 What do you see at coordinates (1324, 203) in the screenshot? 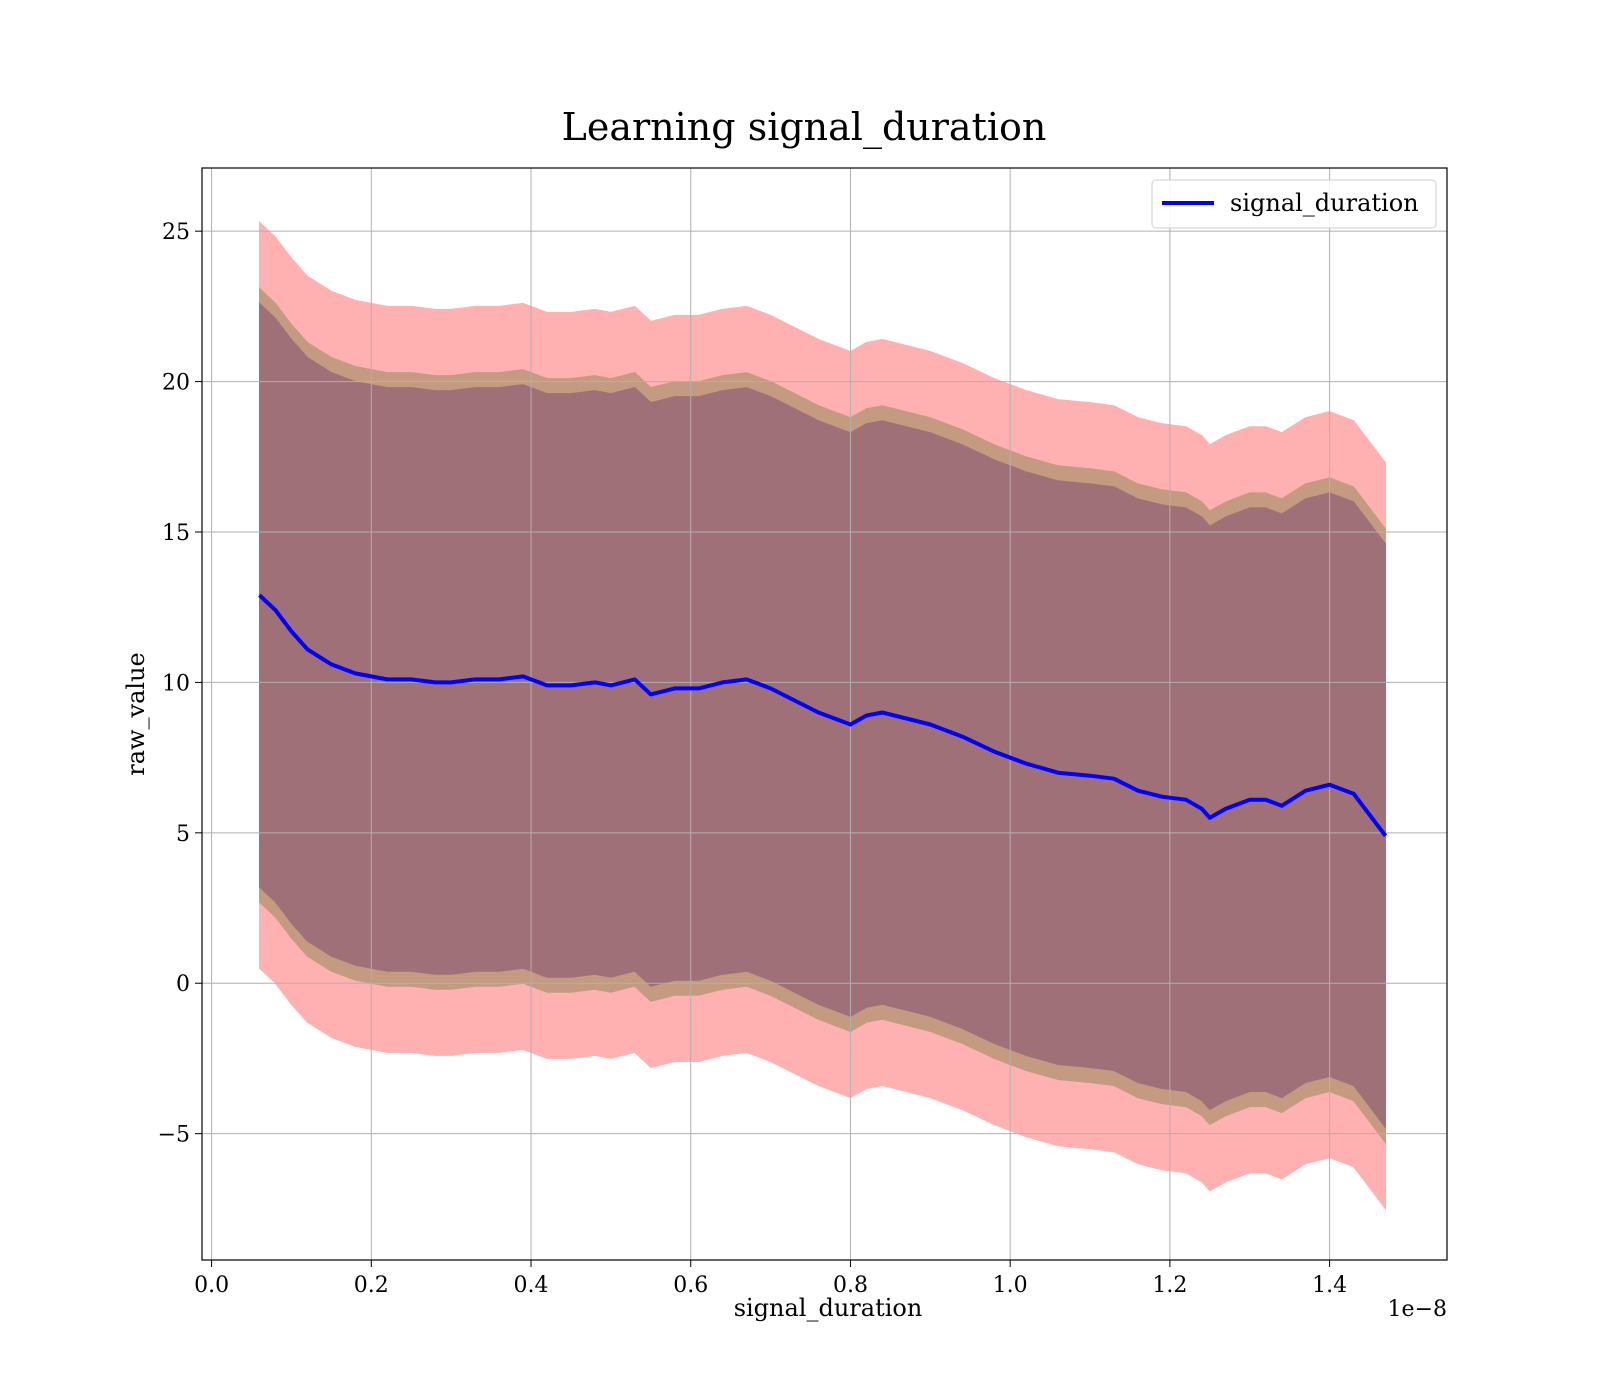
I see `legend-entry-signal-duration: signal_duration` at bounding box center [1324, 203].